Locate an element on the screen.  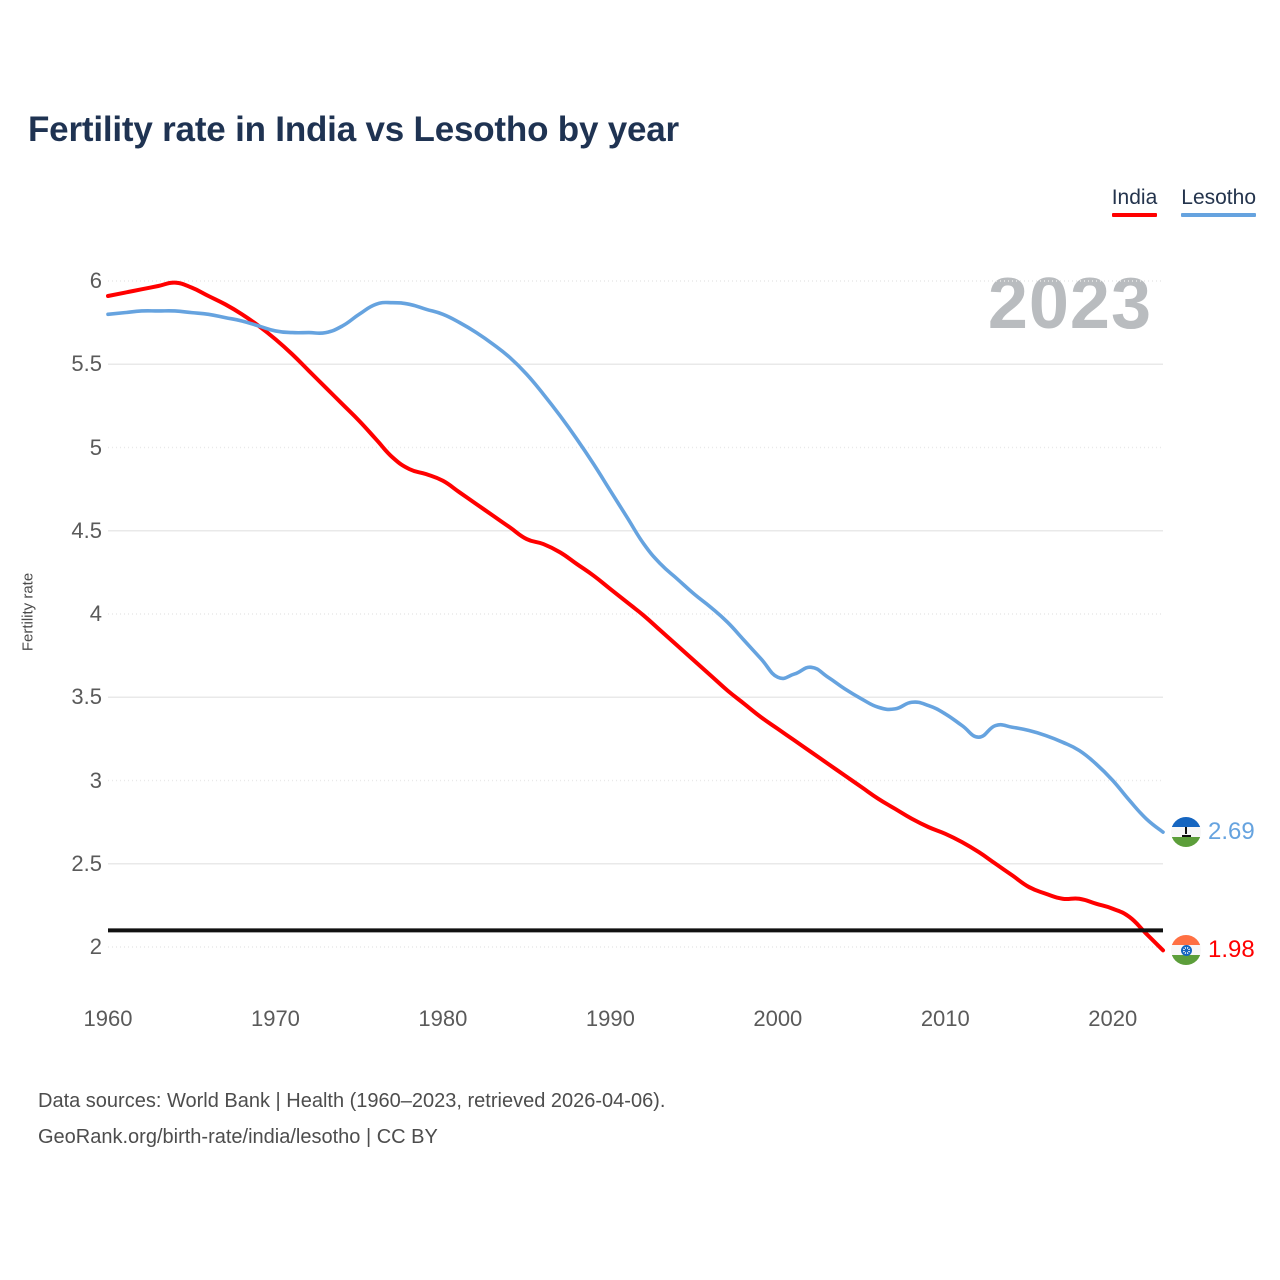
x-axis-tick-2000: 2000 is located at coordinates (778, 1018).